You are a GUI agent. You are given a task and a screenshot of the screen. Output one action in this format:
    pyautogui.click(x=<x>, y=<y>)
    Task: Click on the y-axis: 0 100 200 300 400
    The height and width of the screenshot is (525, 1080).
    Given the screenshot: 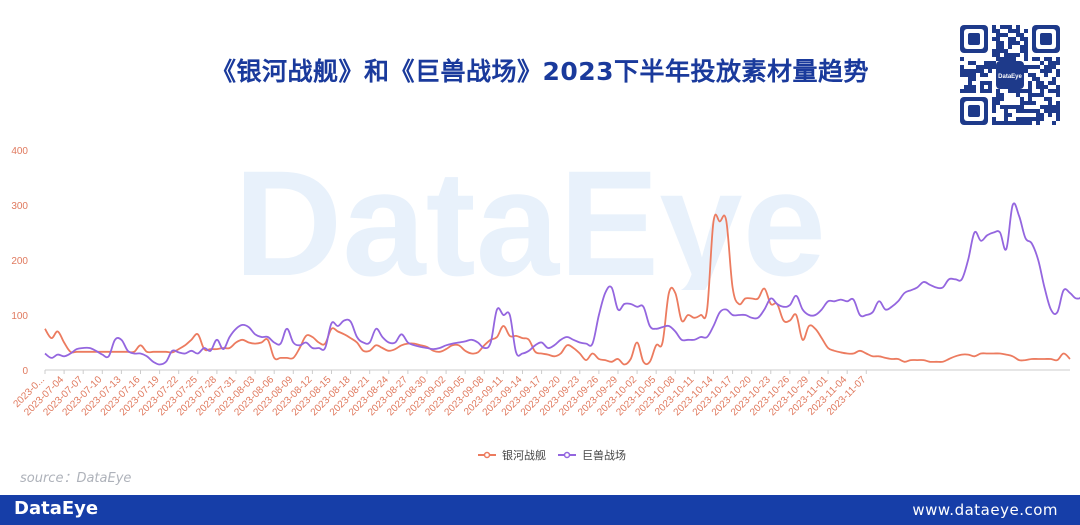 What is the action you would take?
    pyautogui.click(x=19, y=261)
    